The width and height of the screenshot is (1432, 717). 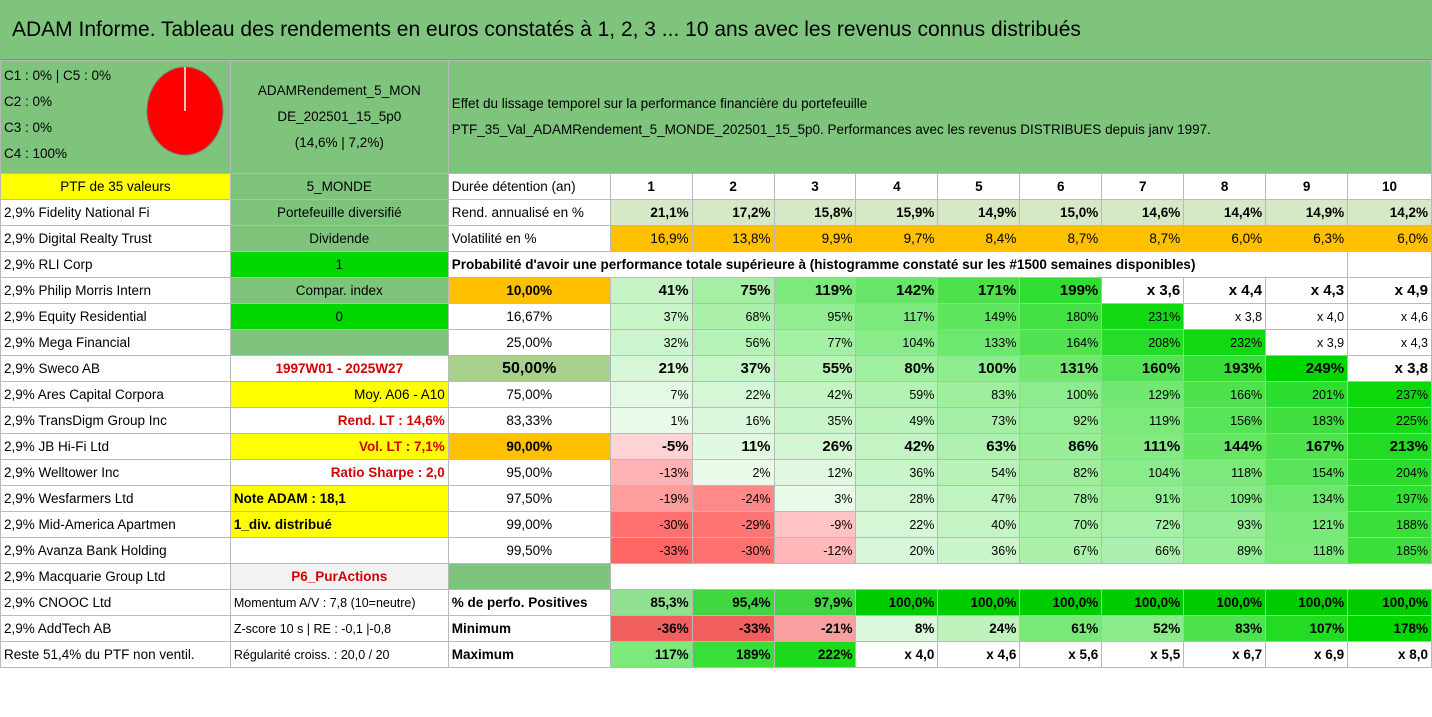 What do you see at coordinates (1389, 290) in the screenshot?
I see `proba-value: x 4,9` at bounding box center [1389, 290].